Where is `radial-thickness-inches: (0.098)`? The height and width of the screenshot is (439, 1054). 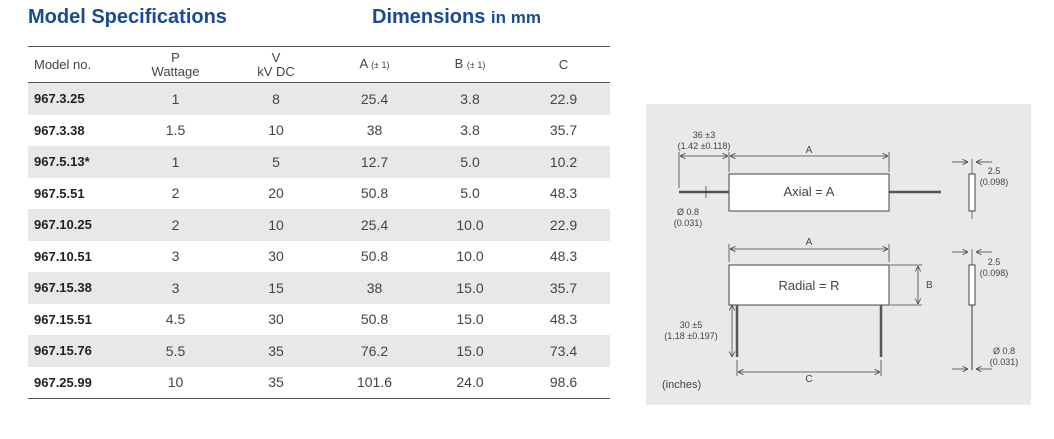
radial-thickness-inches: (0.098) is located at coordinates (994, 273).